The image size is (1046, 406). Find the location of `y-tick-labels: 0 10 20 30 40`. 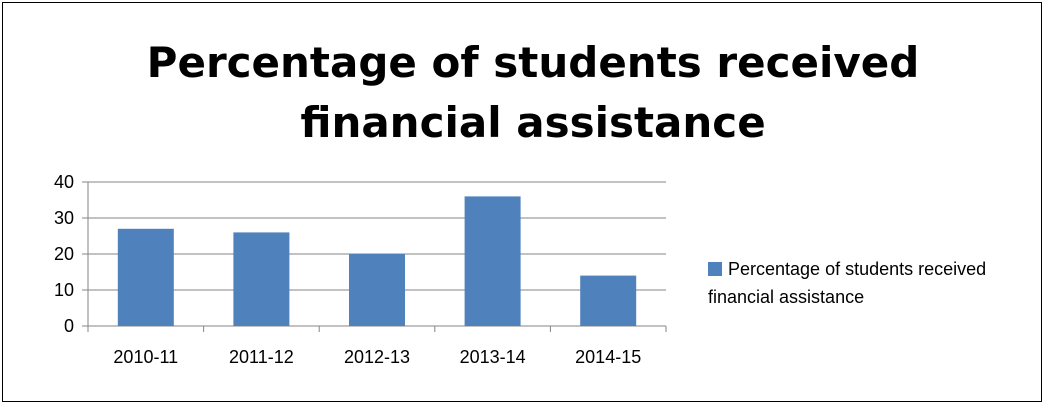

y-tick-labels: 0 10 20 30 40 is located at coordinates (64, 254).